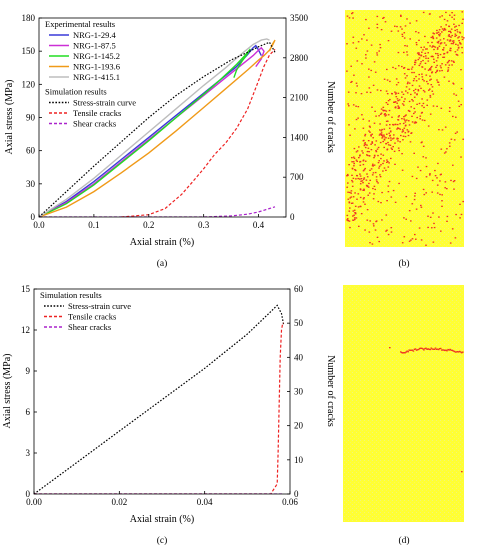 Image resolution: width=477 pixels, height=550 pixels. Describe the element at coordinates (93, 225) in the screenshot. I see `x-tick-label: 0.1` at that location.